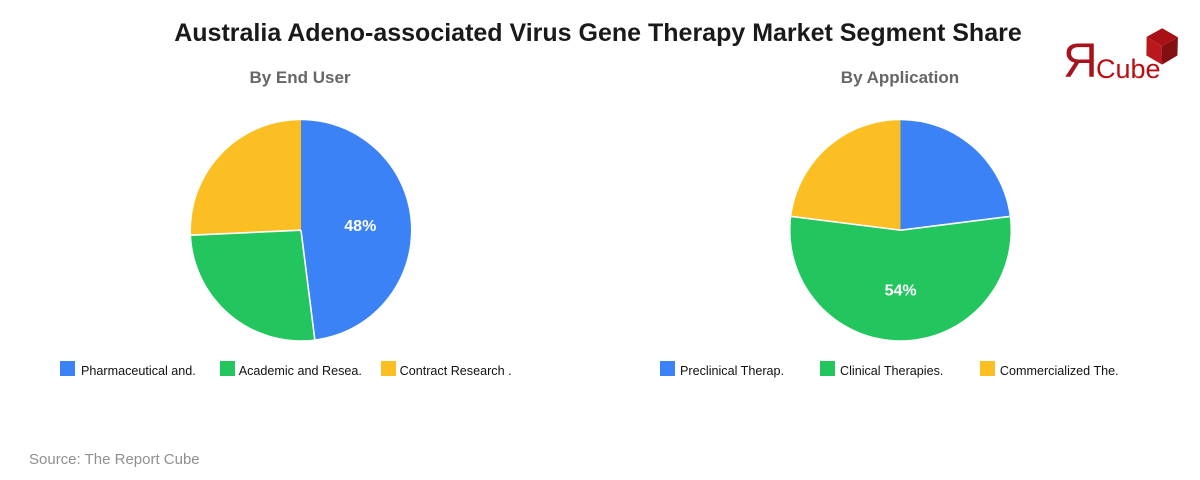 The width and height of the screenshot is (1200, 480). I want to click on svg-text: 54%, so click(901, 291).